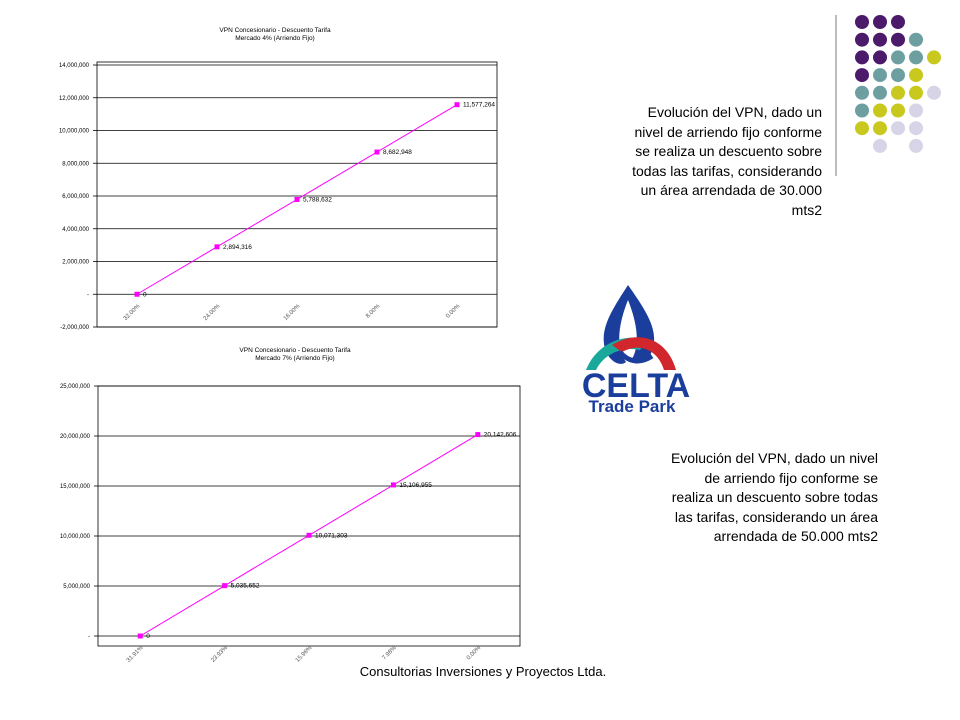 This screenshot has width=960, height=720. What do you see at coordinates (75, 437) in the screenshot?
I see `y-tick-label: 20,000,000` at bounding box center [75, 437].